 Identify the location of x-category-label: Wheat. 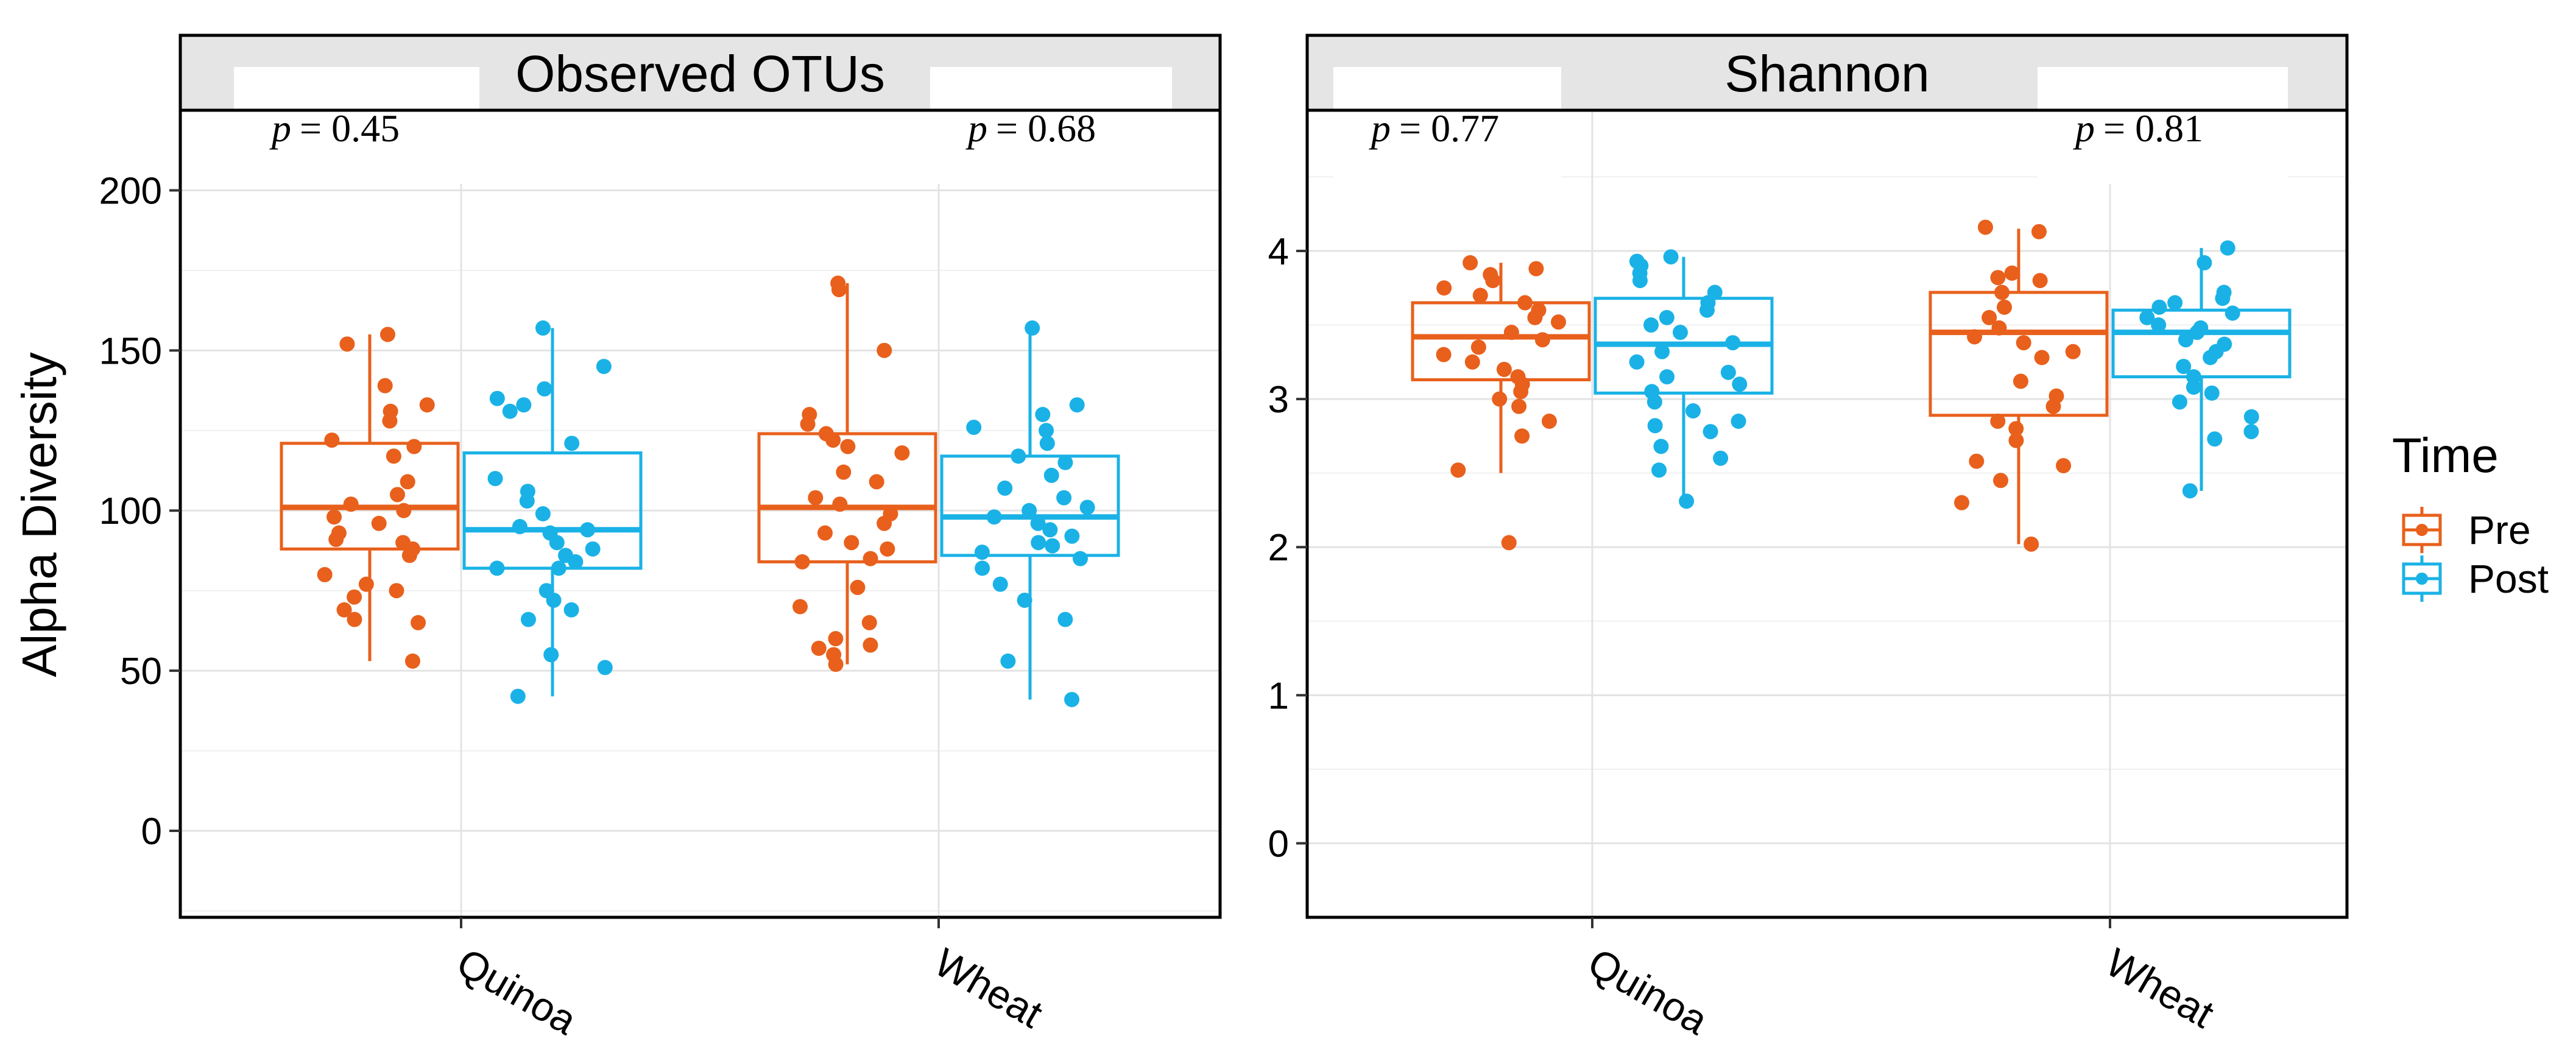
(2159, 987).